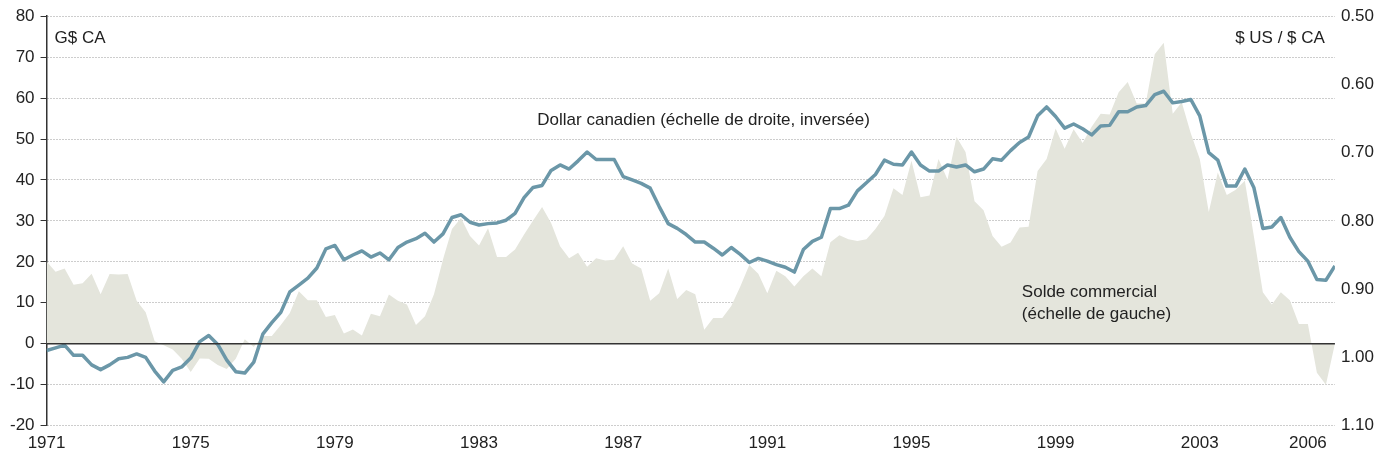 This screenshot has height=462, width=1390. What do you see at coordinates (25, 261) in the screenshot?
I see `y-tick-label: 20` at bounding box center [25, 261].